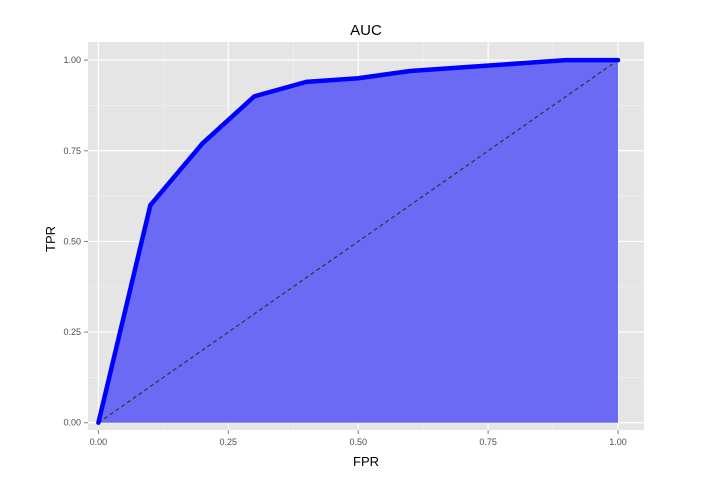 This screenshot has height=490, width=710. I want to click on y-axis-title: TPR, so click(50, 239).